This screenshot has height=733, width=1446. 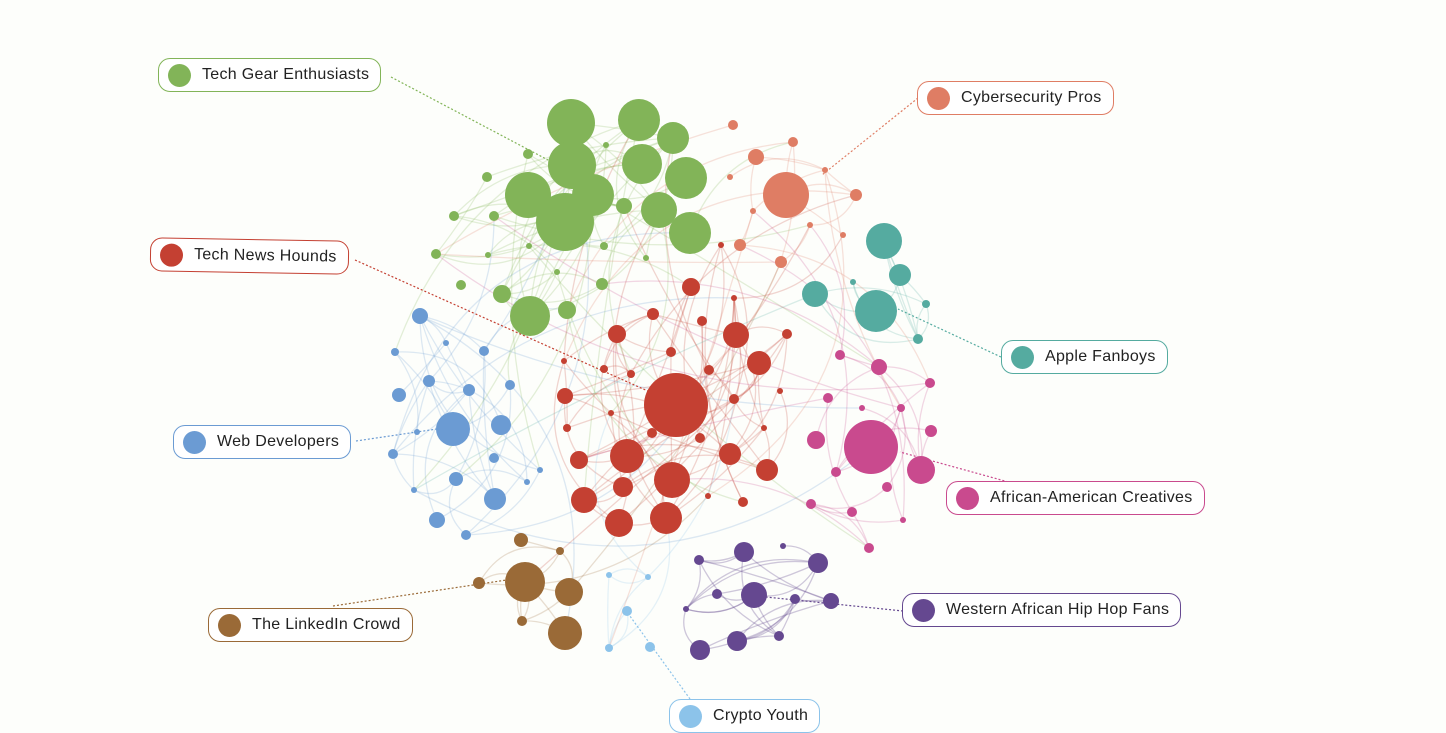 What do you see at coordinates (270, 75) in the screenshot?
I see `community-label-tech-gear-enthusiasts: Tech Gear Enthusiasts` at bounding box center [270, 75].